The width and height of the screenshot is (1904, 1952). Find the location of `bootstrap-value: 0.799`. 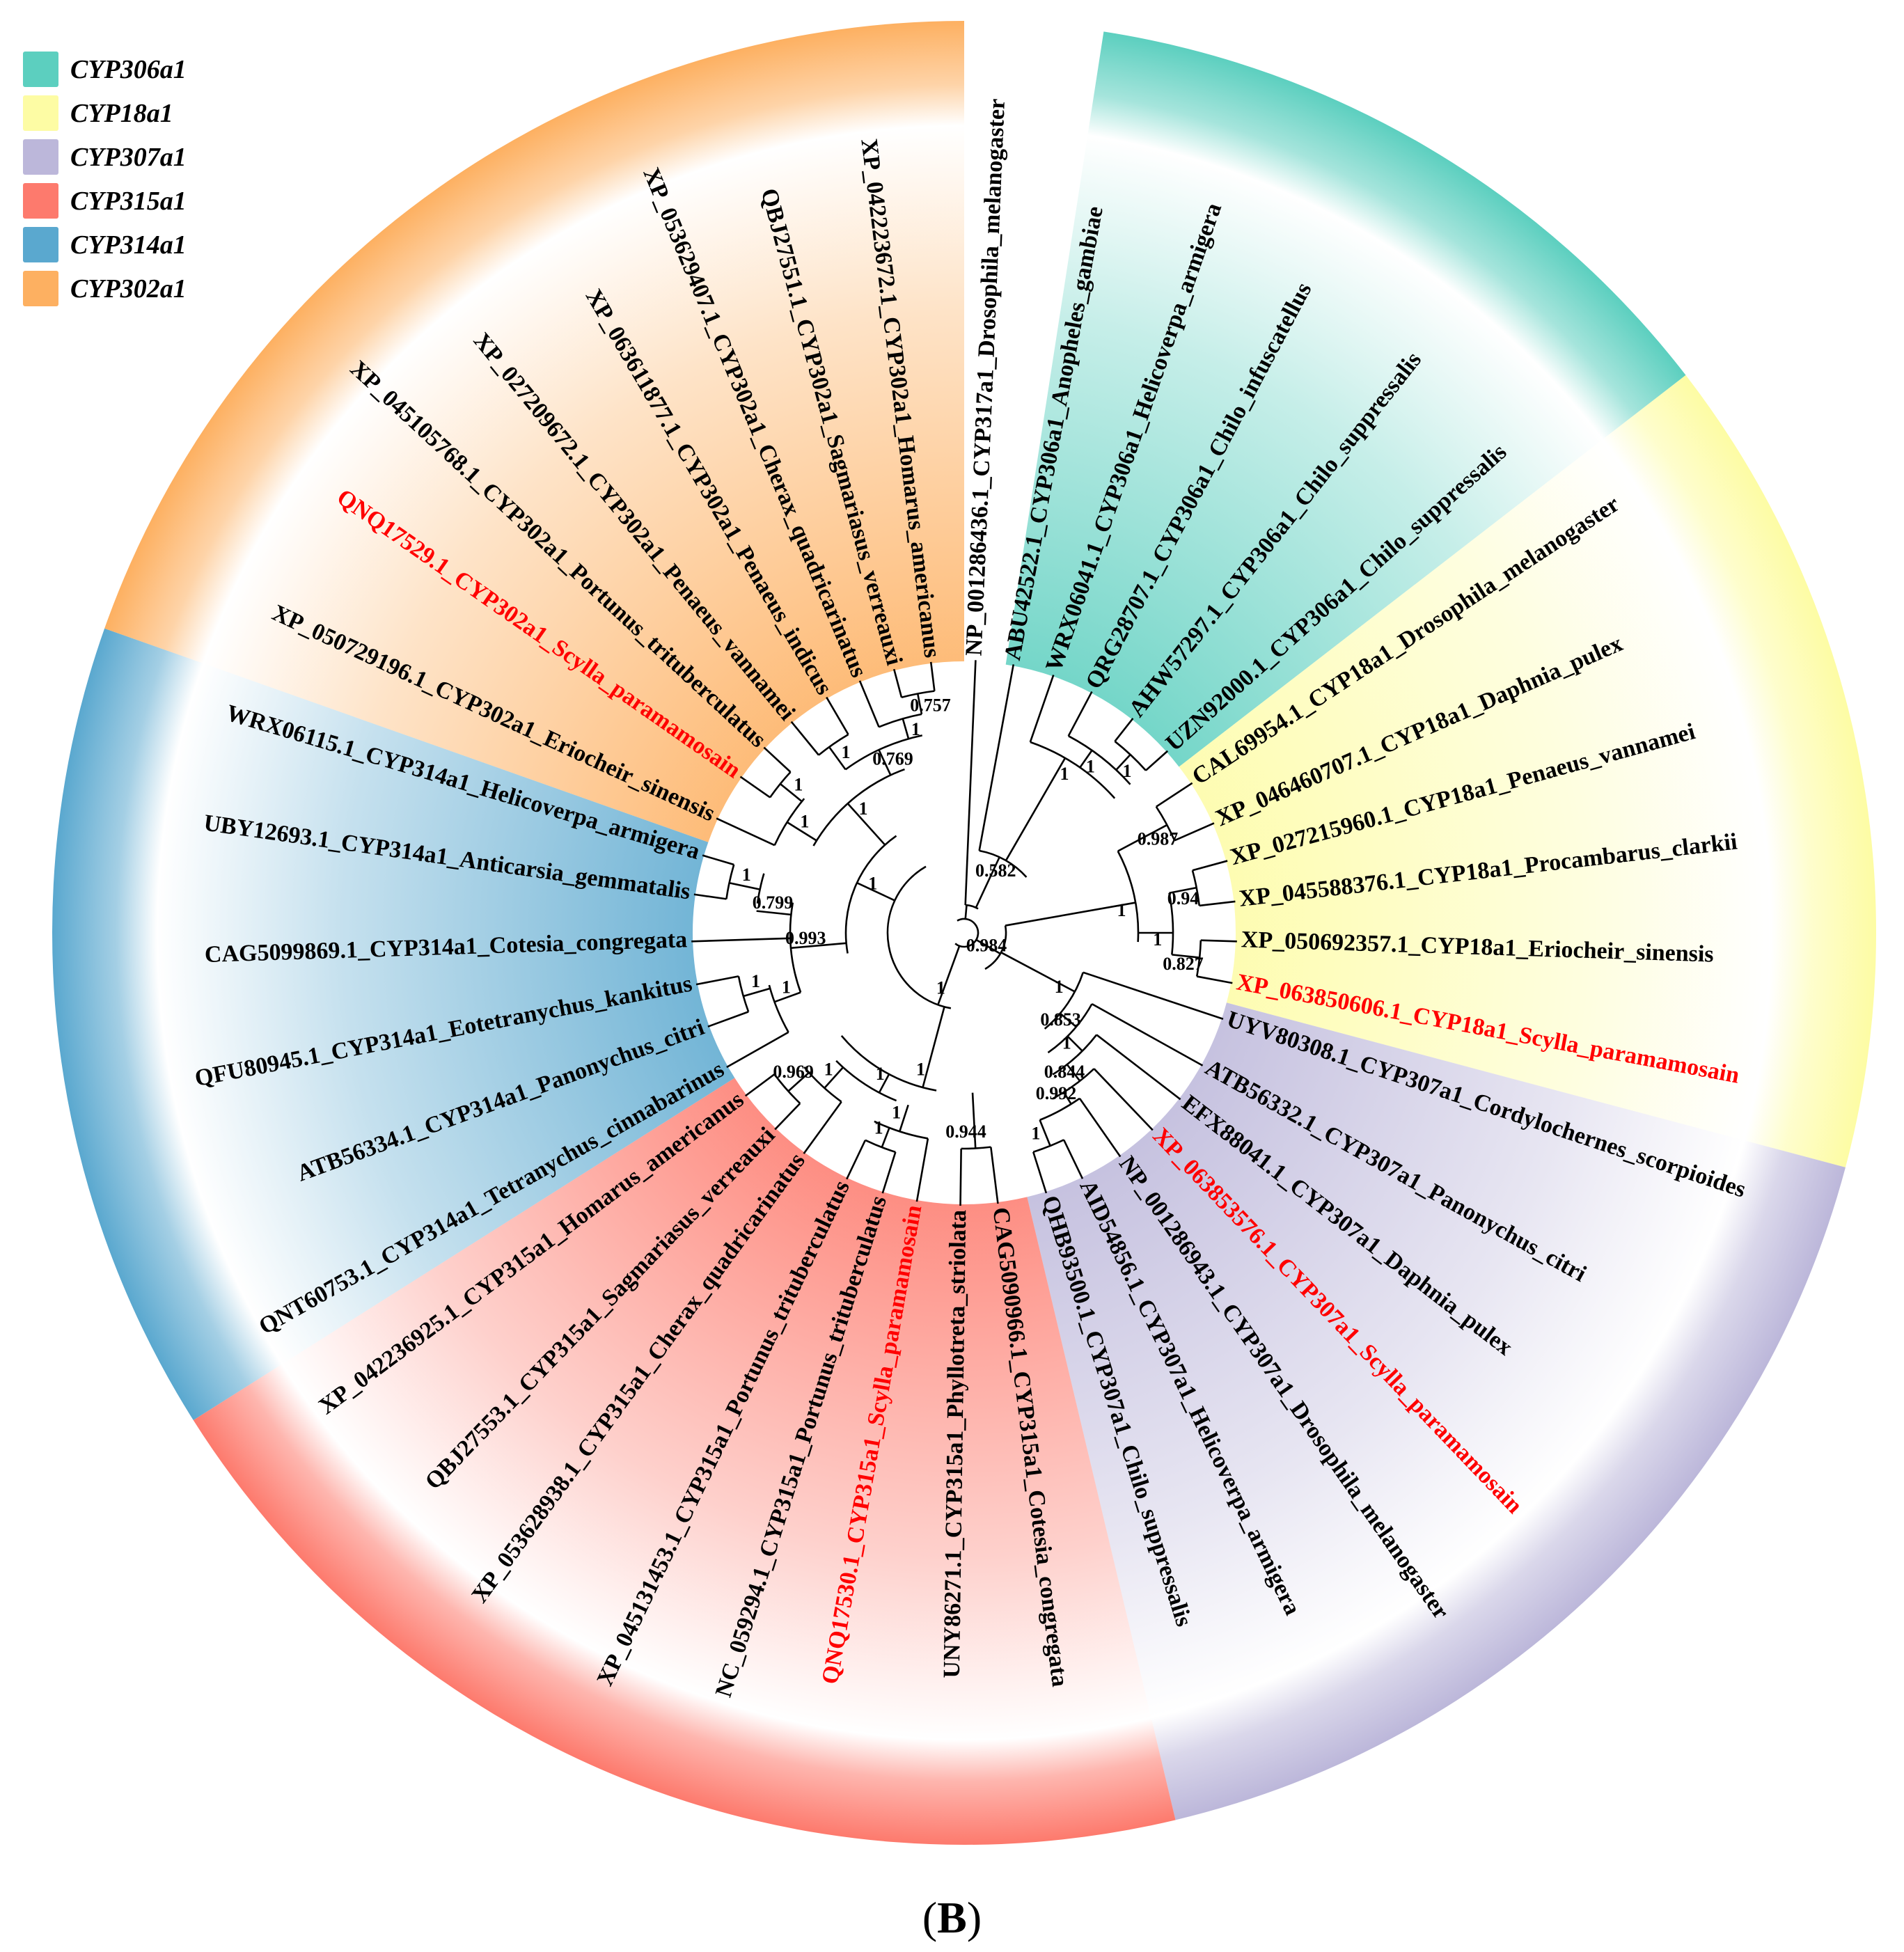

bootstrap-value: 0.799 is located at coordinates (773, 902).